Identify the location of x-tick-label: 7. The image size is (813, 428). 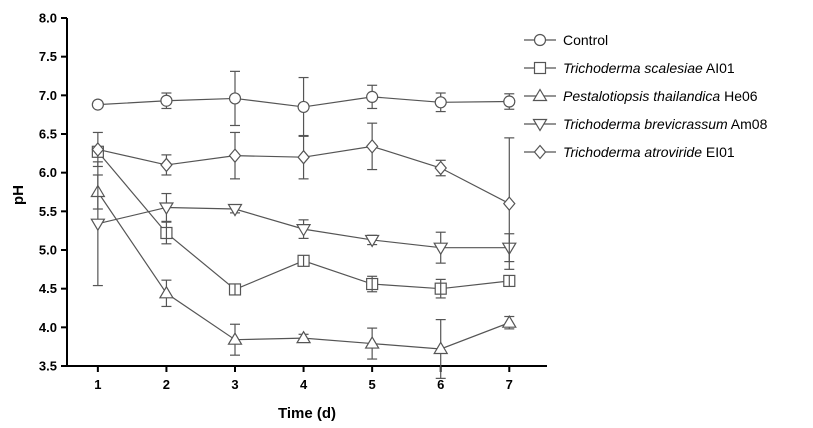
(509, 384).